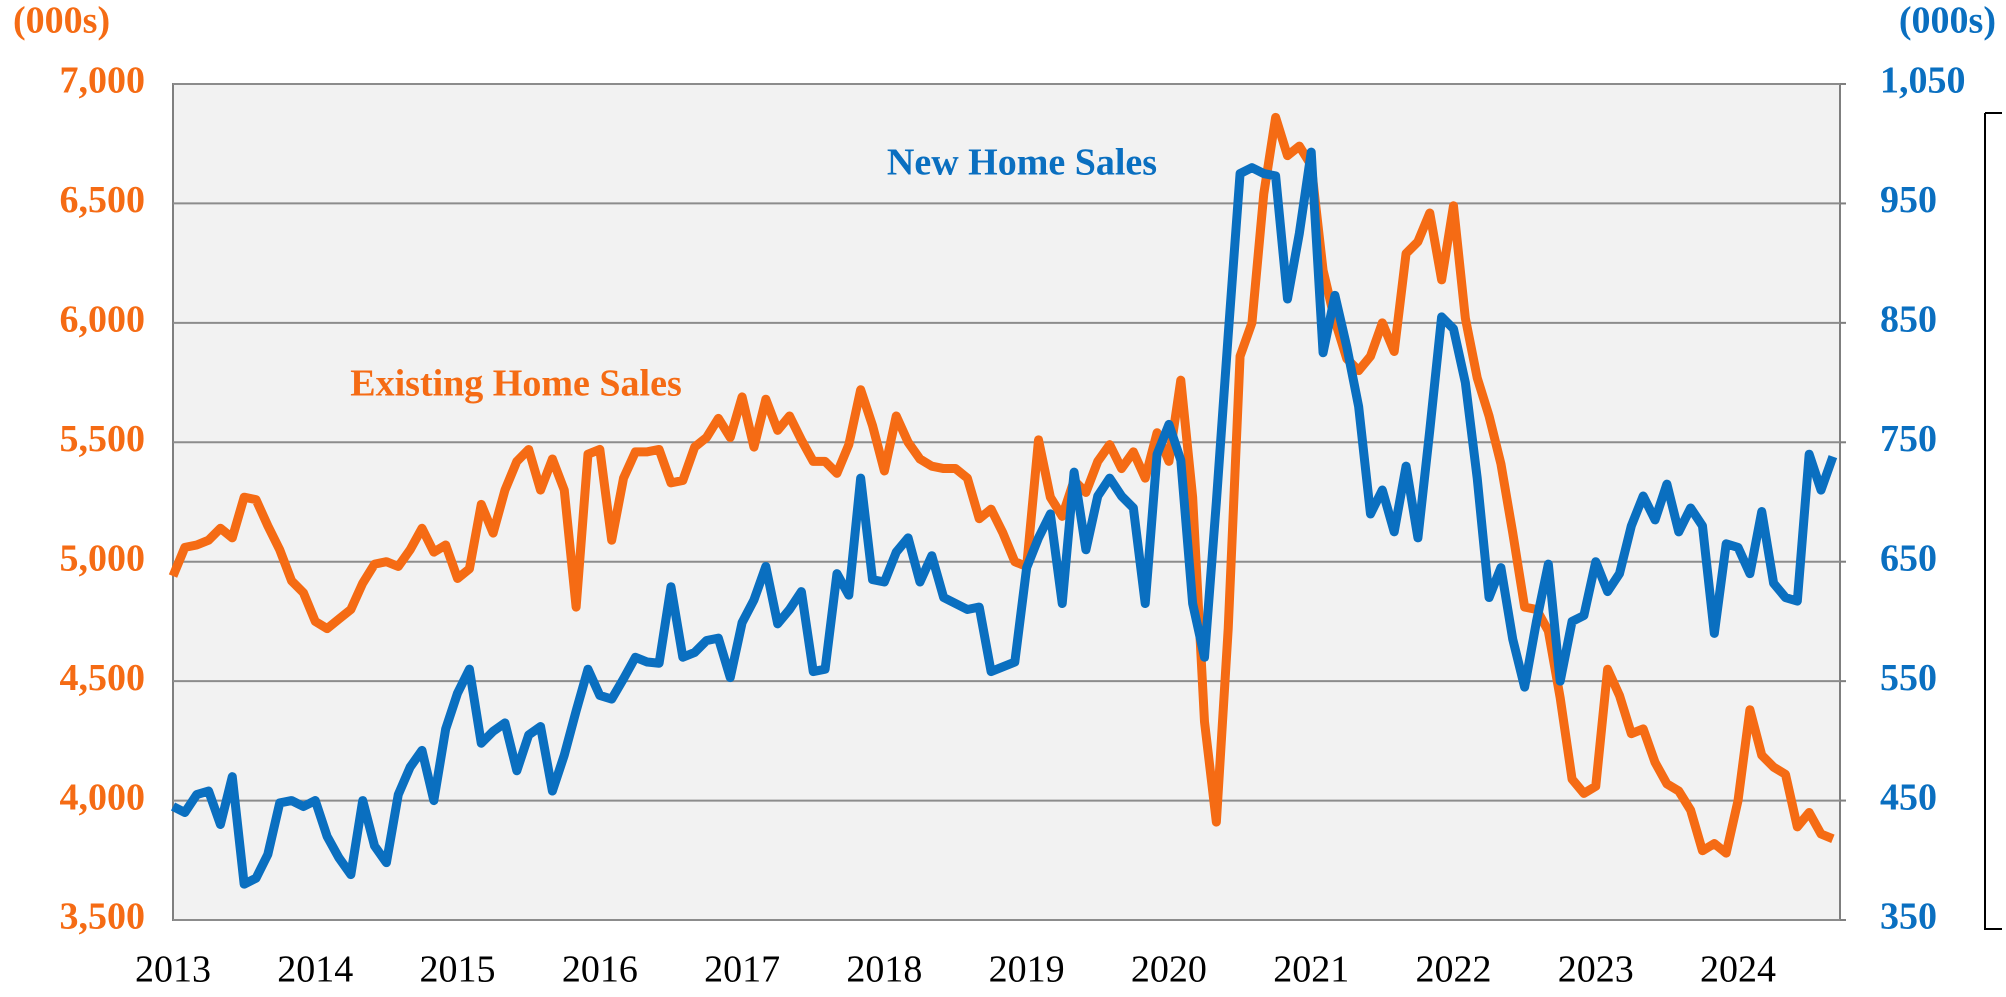 This screenshot has width=2006, height=997. I want to click on x-tick-label: 2020, so click(1169, 970).